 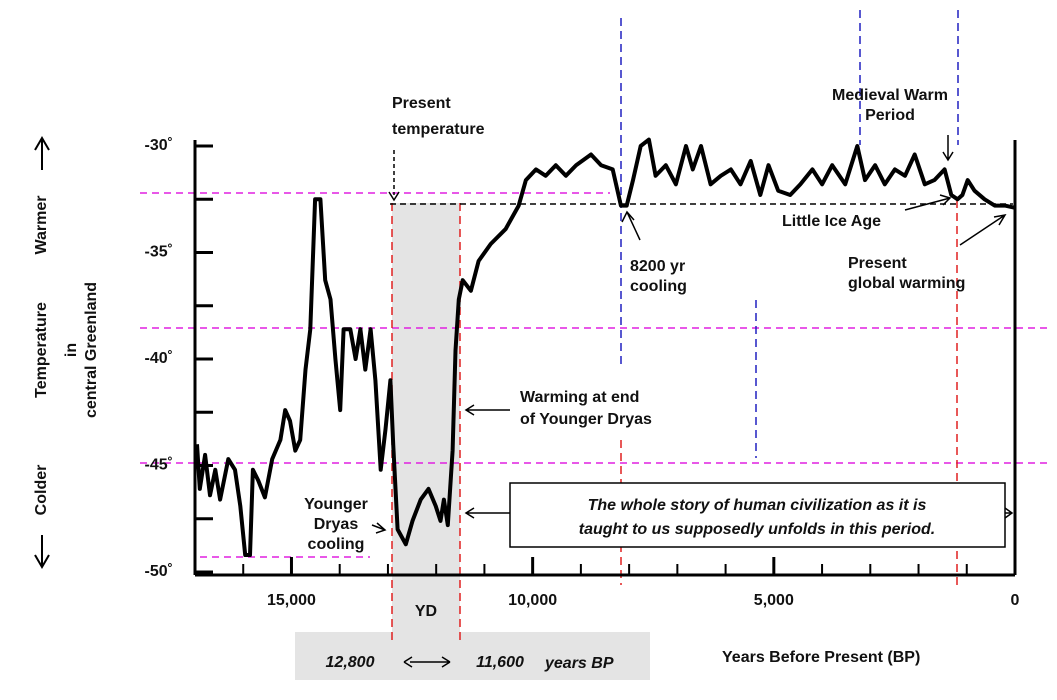 What do you see at coordinates (831, 221) in the screenshot?
I see `annotation: Little Ice Age` at bounding box center [831, 221].